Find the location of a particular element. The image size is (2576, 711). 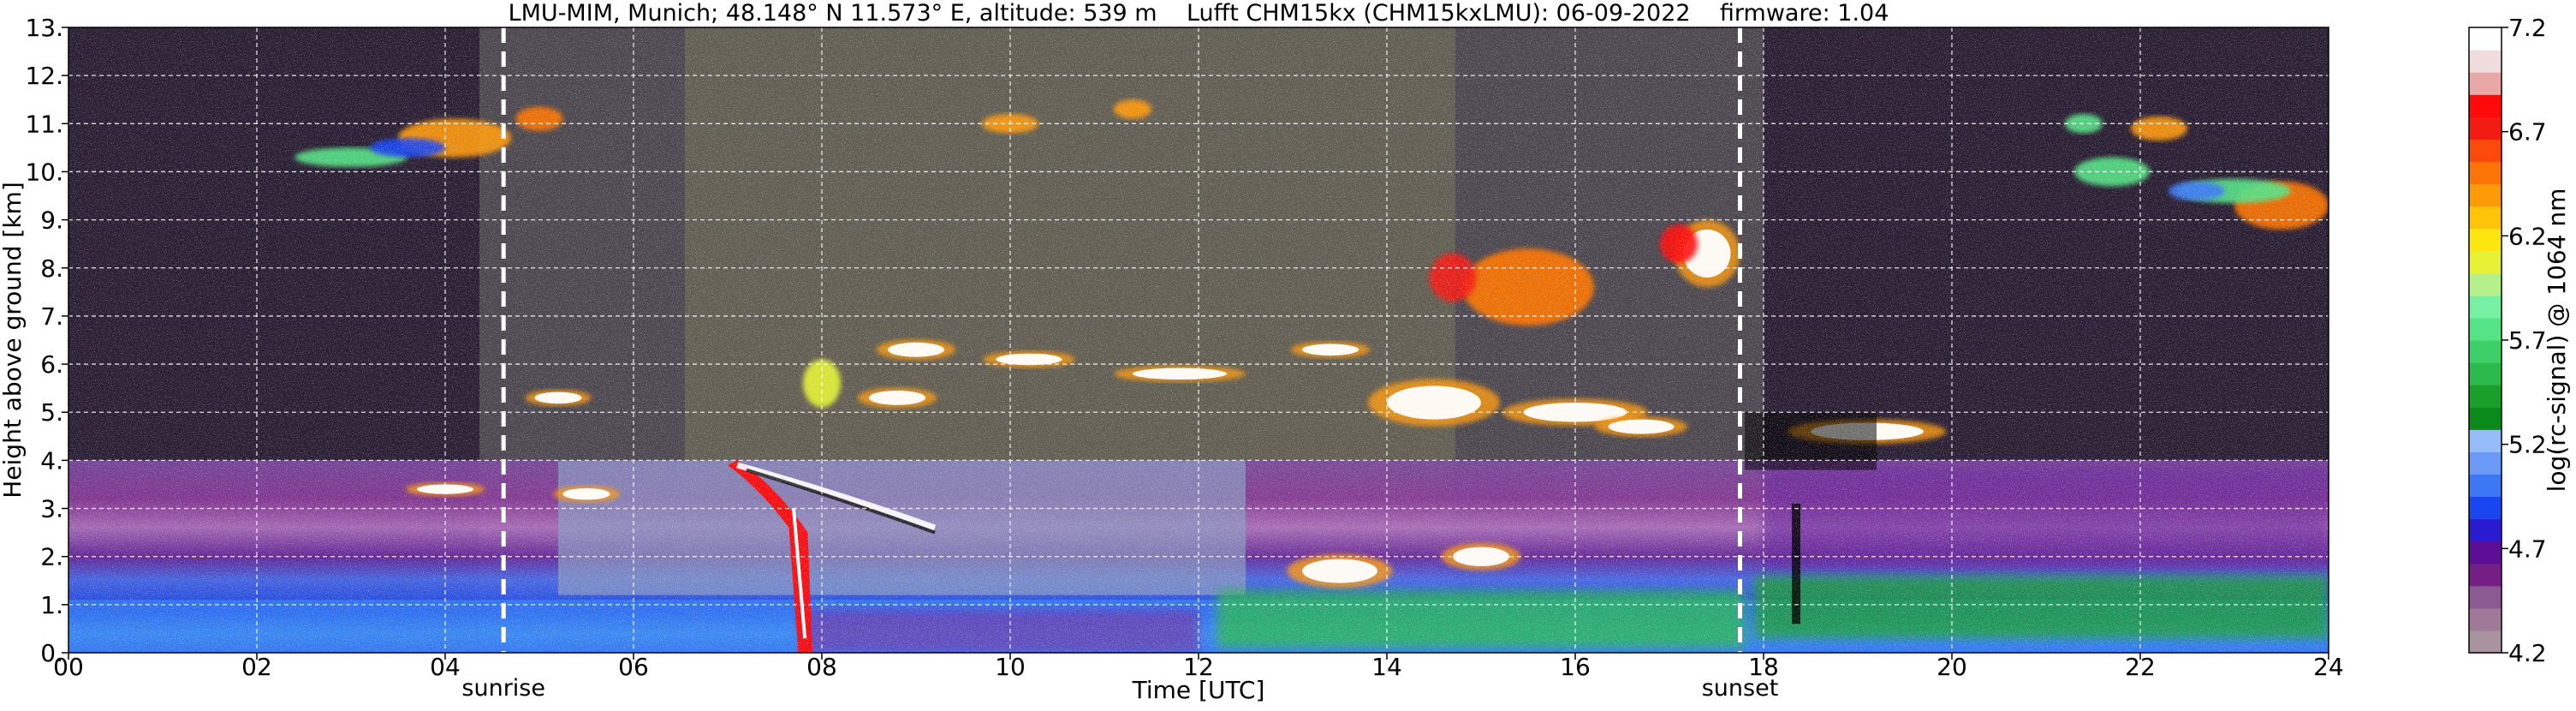

y-tick-label: 5. is located at coordinates (51, 412).